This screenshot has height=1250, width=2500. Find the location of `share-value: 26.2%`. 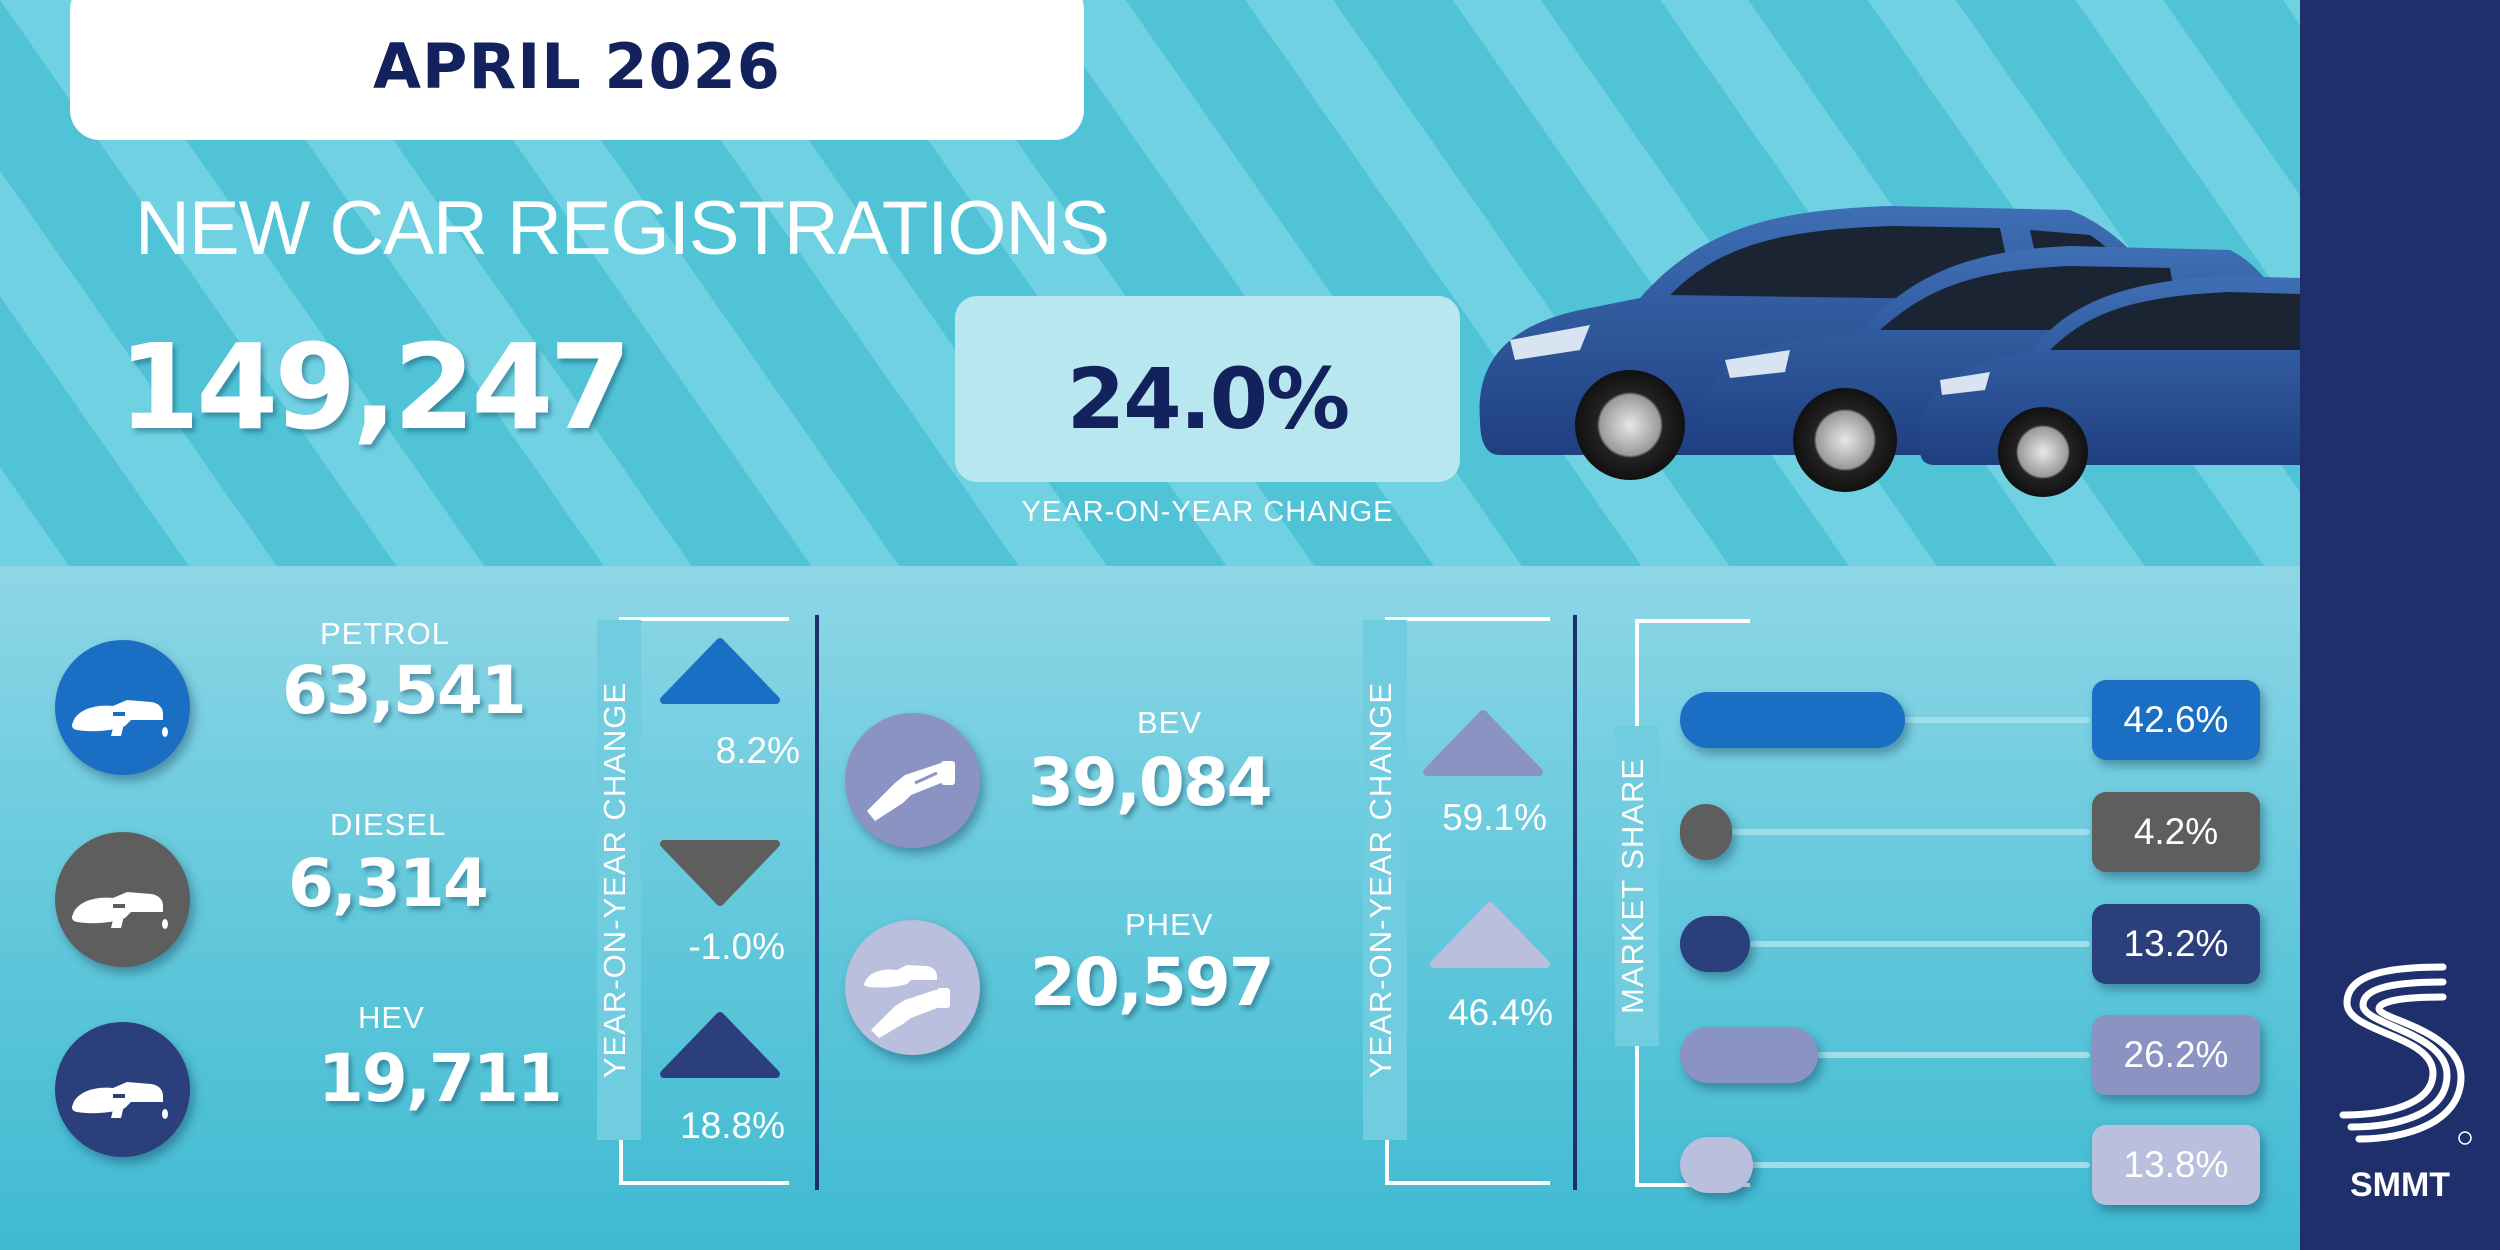

share-value: 26.2% is located at coordinates (2176, 1055).